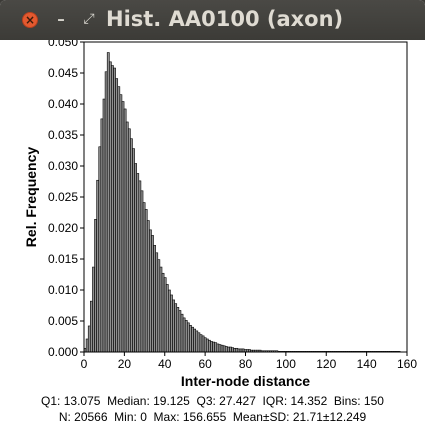 Image resolution: width=425 pixels, height=438 pixels. I want to click on x-axis-ticks: 0 20 40 60 80 100 120 140 160, so click(249, 361).